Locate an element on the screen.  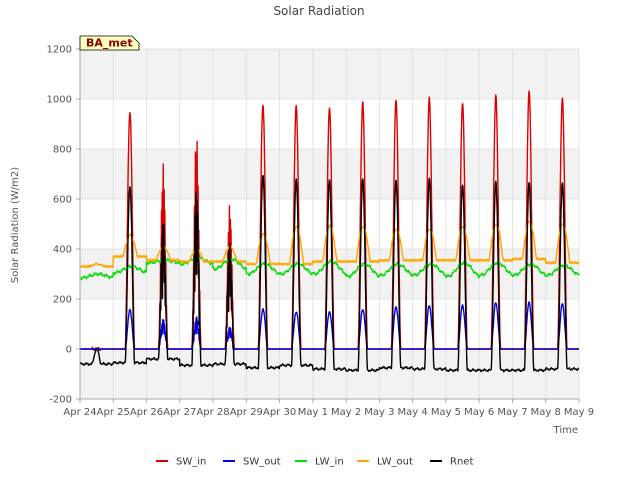
series-line-sw-out is located at coordinates (329, 326).